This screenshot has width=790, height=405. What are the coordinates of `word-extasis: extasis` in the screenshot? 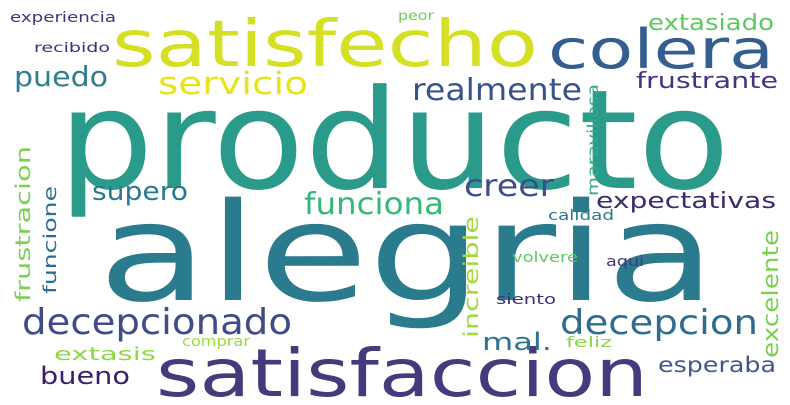 It's located at (105, 354).